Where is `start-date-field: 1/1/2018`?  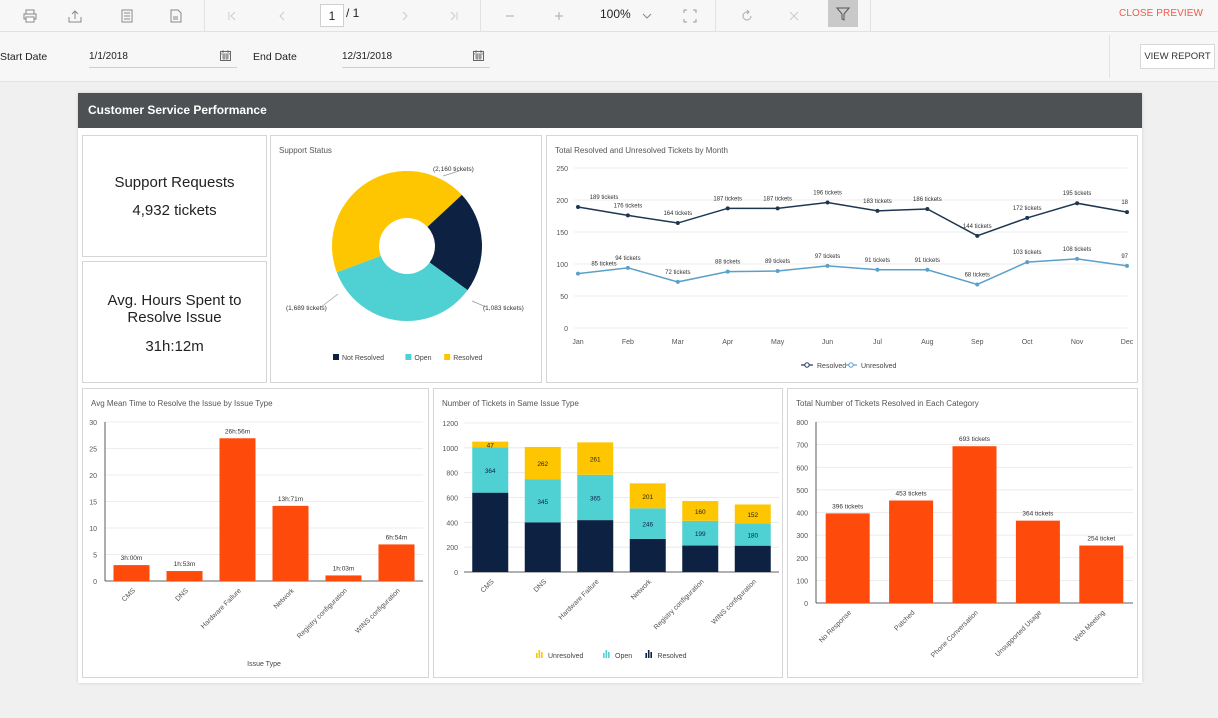
start-date-field: 1/1/2018 is located at coordinates (163, 57).